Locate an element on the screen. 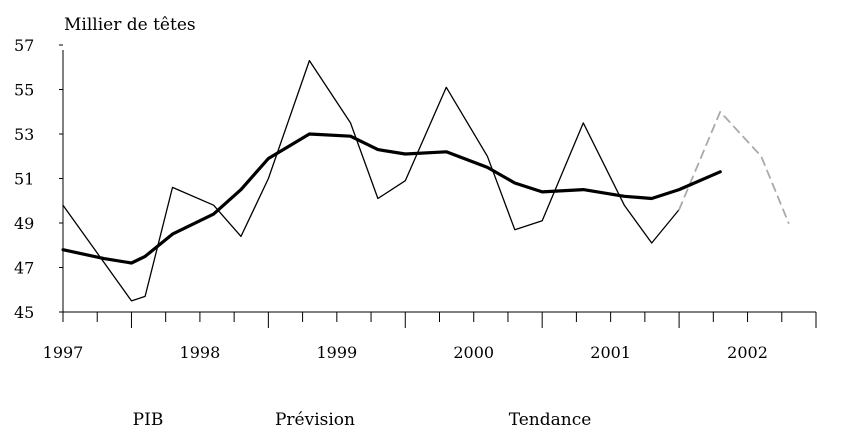 Image resolution: width=843 pixels, height=430 pixels. y-axis-unit-label: Millier de têtes is located at coordinates (130, 25).